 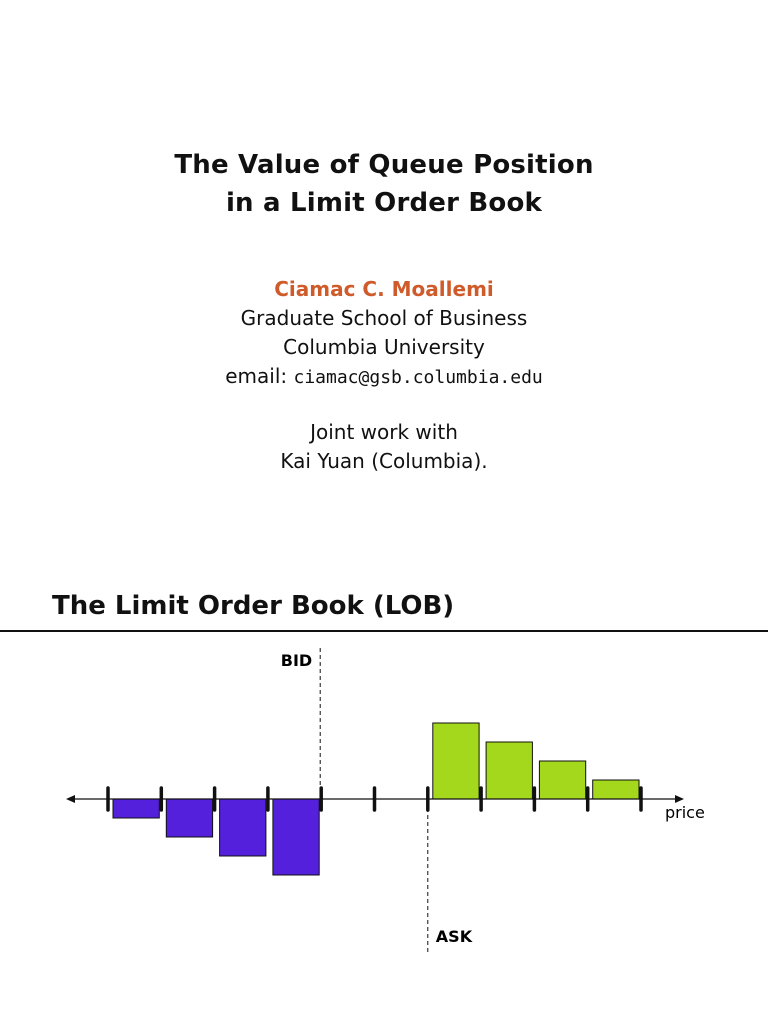 I want to click on bars-group, so click(x=376, y=799).